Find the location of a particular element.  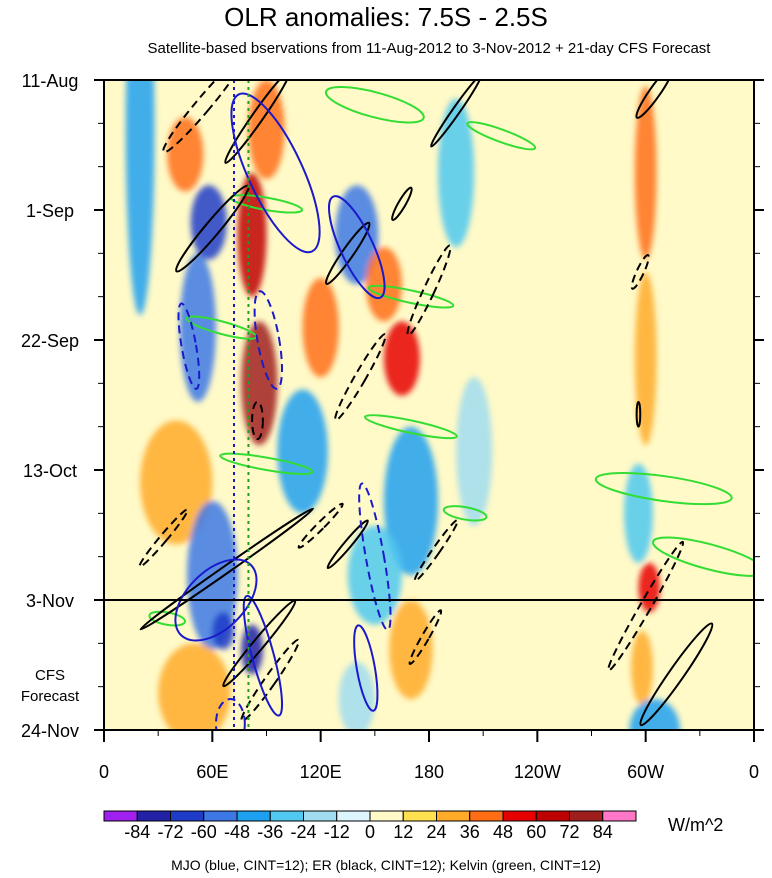

x-tick-label-1: 60E is located at coordinates (212, 772).